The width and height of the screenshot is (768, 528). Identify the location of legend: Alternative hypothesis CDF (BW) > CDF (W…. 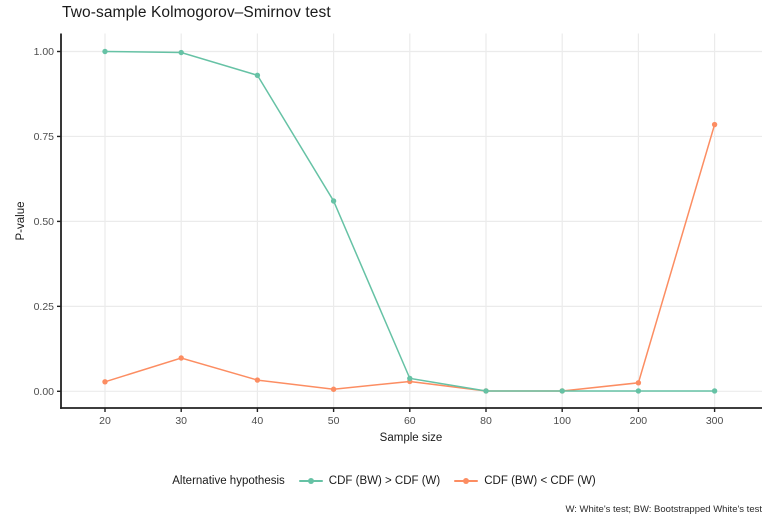
(384, 481).